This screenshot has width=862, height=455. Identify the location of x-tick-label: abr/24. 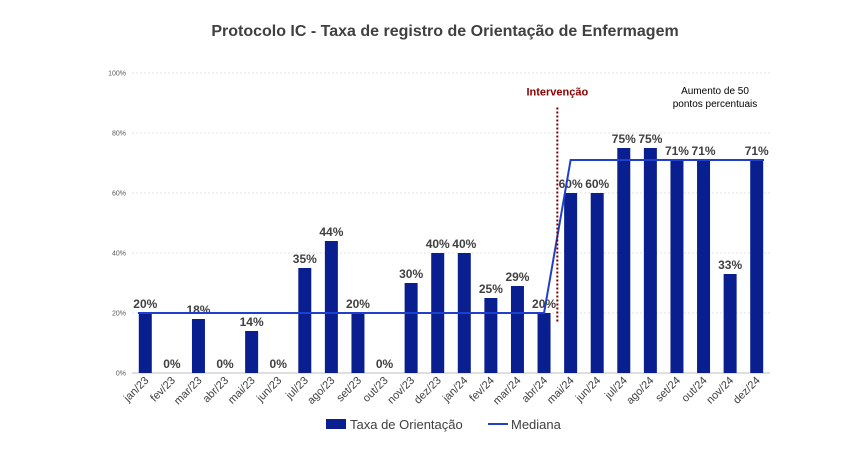
(535, 390).